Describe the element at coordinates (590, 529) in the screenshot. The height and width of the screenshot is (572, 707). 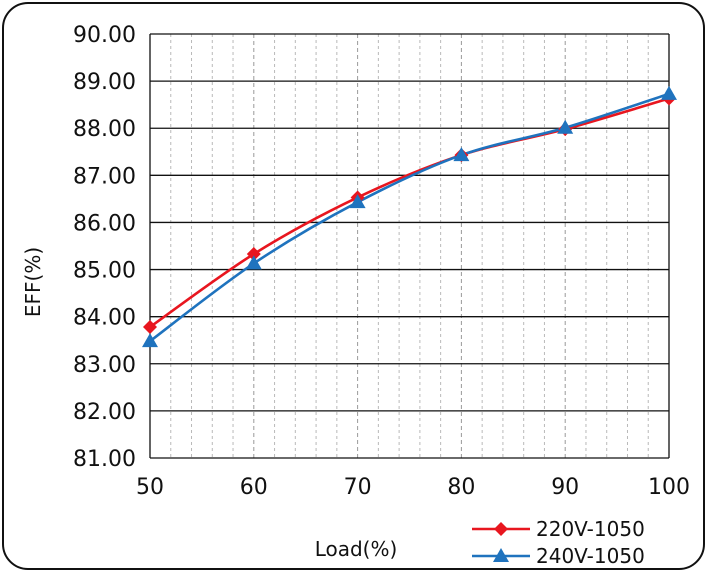
I see `legend-label: 220V-1050` at that location.